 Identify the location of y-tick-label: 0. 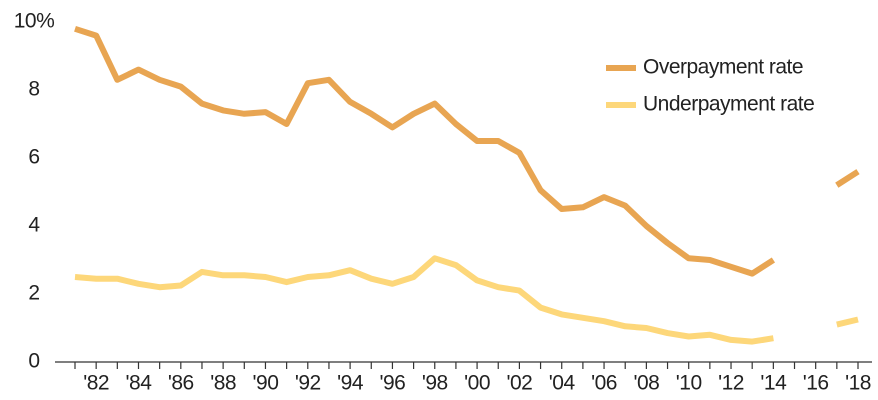
(33, 361).